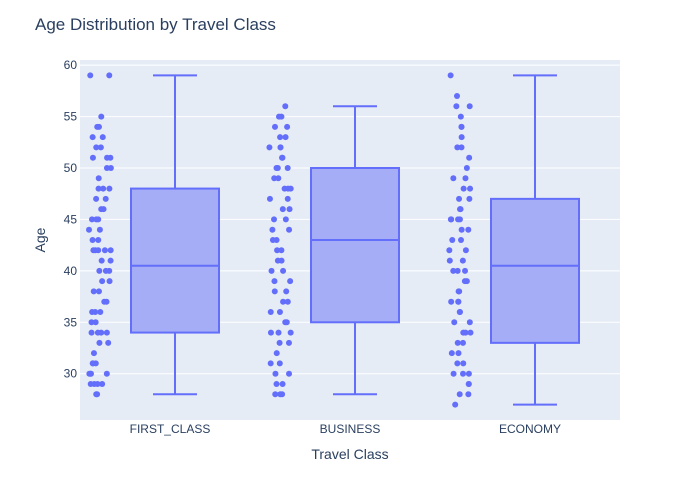 Image resolution: width=700 pixels, height=500 pixels. What do you see at coordinates (71, 219) in the screenshot?
I see `y-tick-label: 45` at bounding box center [71, 219].